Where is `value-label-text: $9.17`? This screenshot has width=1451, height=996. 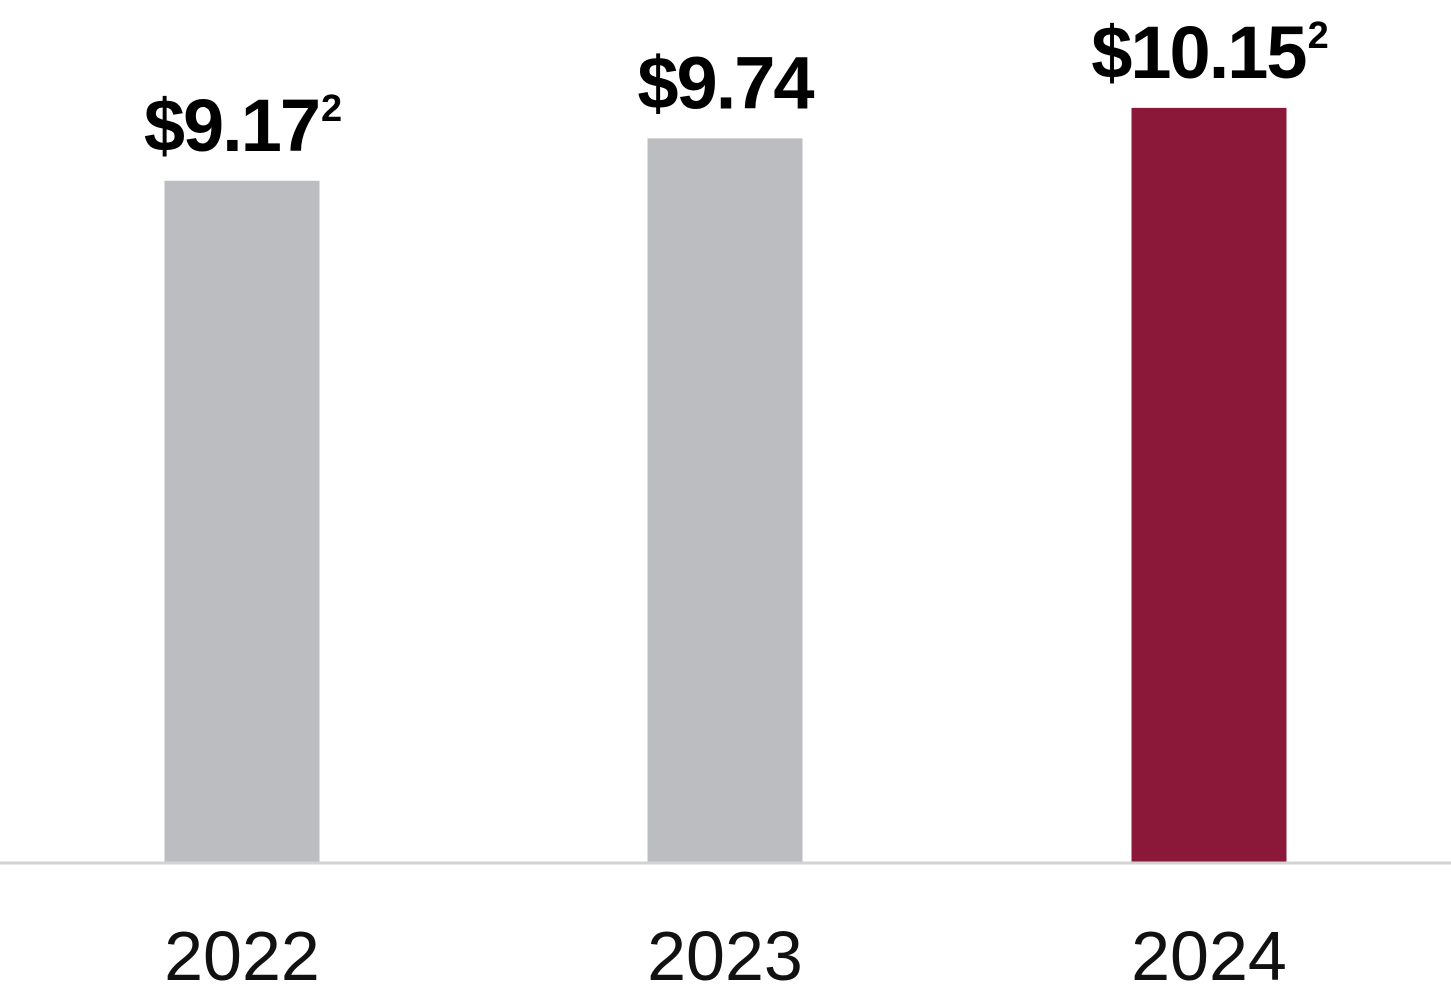 value-label-text: $9.17 is located at coordinates (231, 125).